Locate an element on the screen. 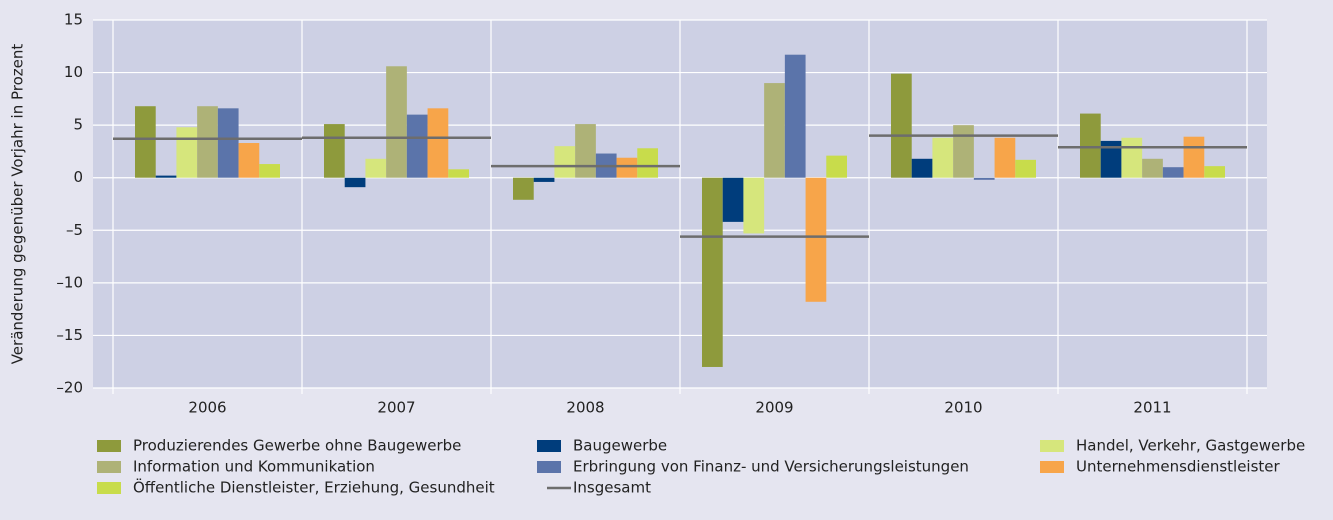  x-tick-label: 2011 is located at coordinates (1152, 408).